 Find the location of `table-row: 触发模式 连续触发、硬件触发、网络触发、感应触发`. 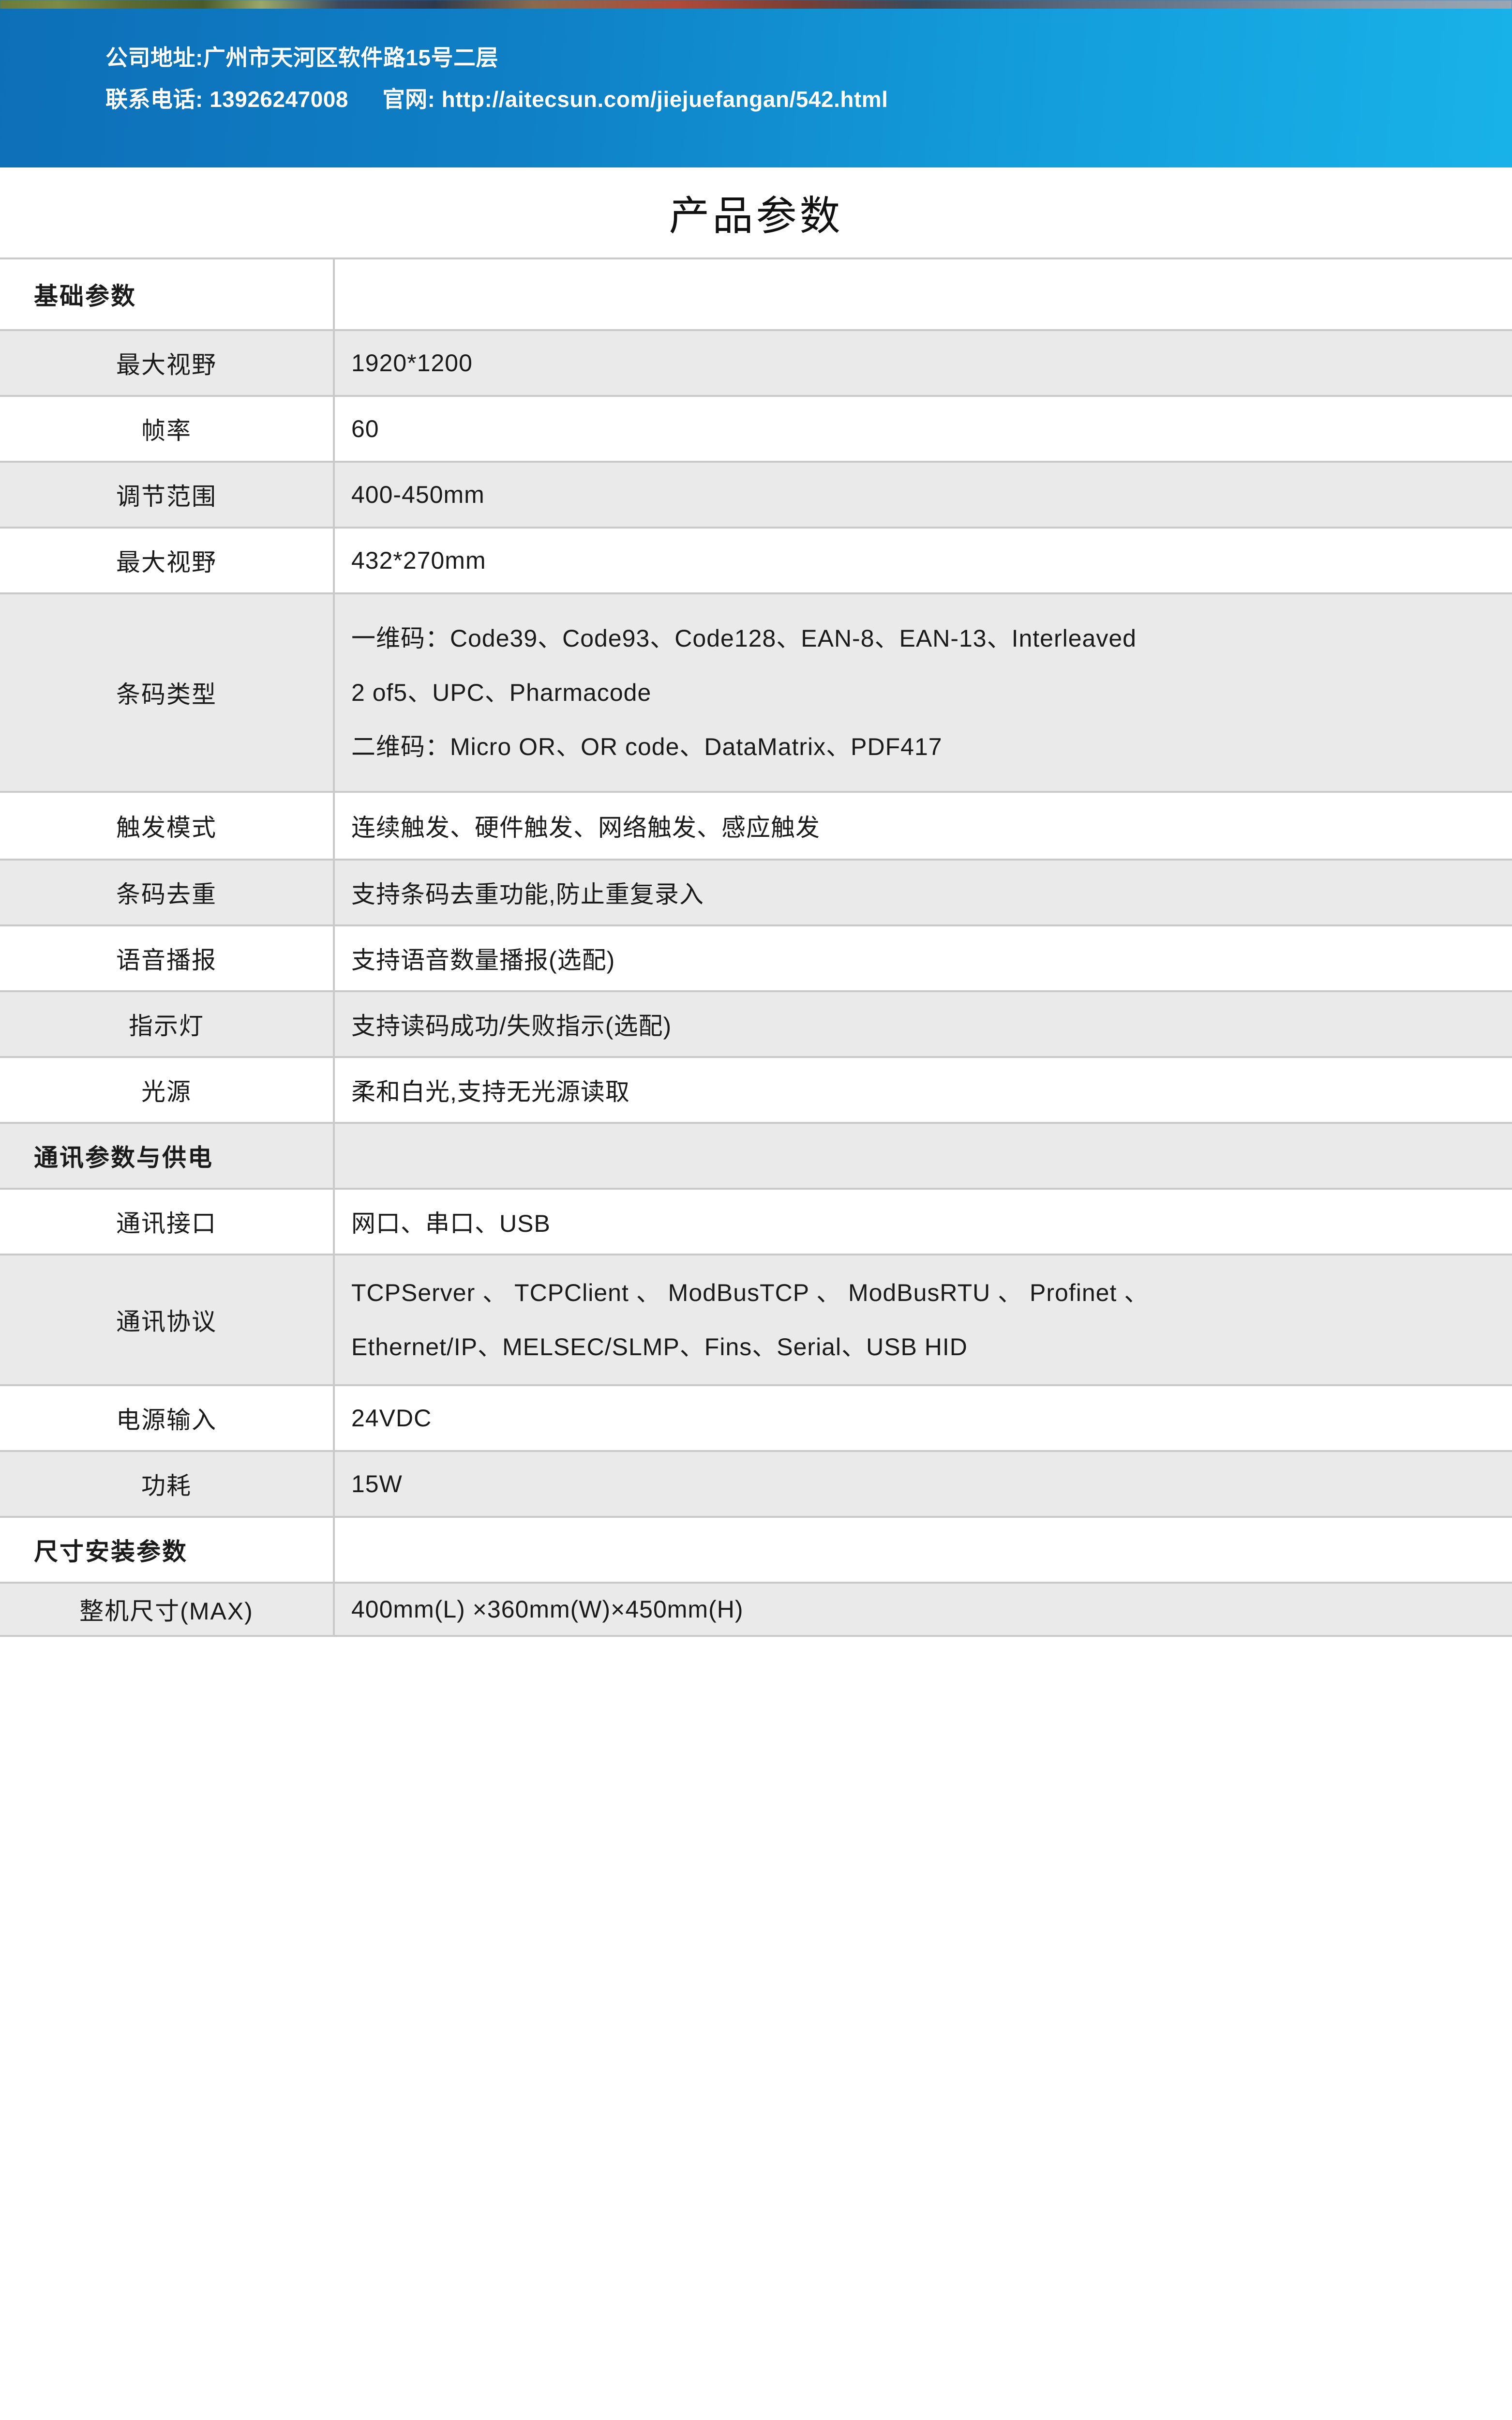

table-row: 触发模式 连续触发、硬件触发、网络触发、感应触发 is located at coordinates (756, 826).